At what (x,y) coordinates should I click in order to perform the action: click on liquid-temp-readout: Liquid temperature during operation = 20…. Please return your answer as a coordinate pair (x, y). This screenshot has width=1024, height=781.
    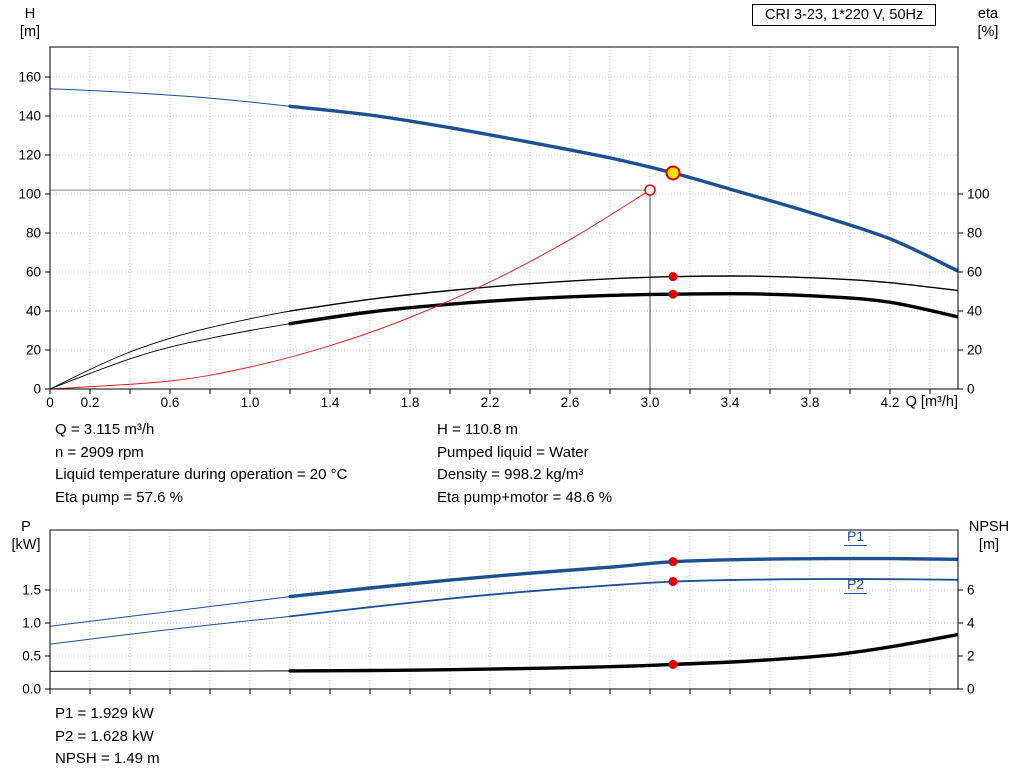
    Looking at the image, I should click on (201, 475).